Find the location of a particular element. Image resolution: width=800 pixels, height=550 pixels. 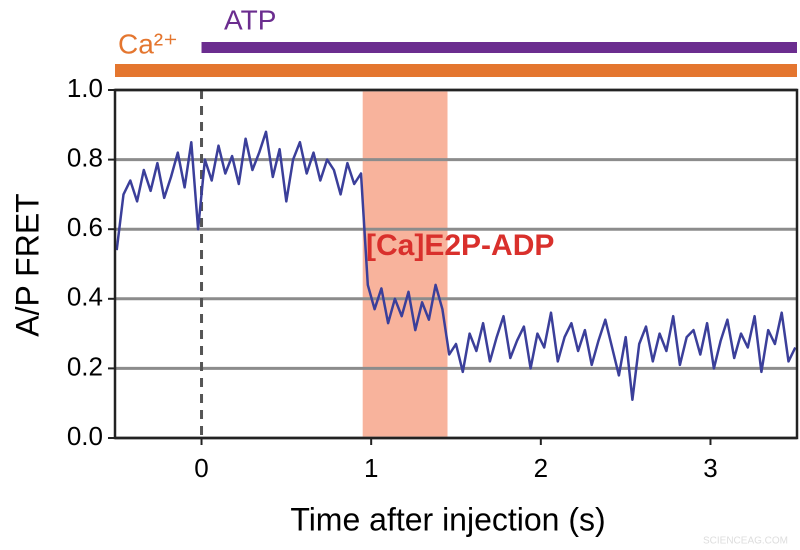

annotation: ATP is located at coordinates (250, 19).